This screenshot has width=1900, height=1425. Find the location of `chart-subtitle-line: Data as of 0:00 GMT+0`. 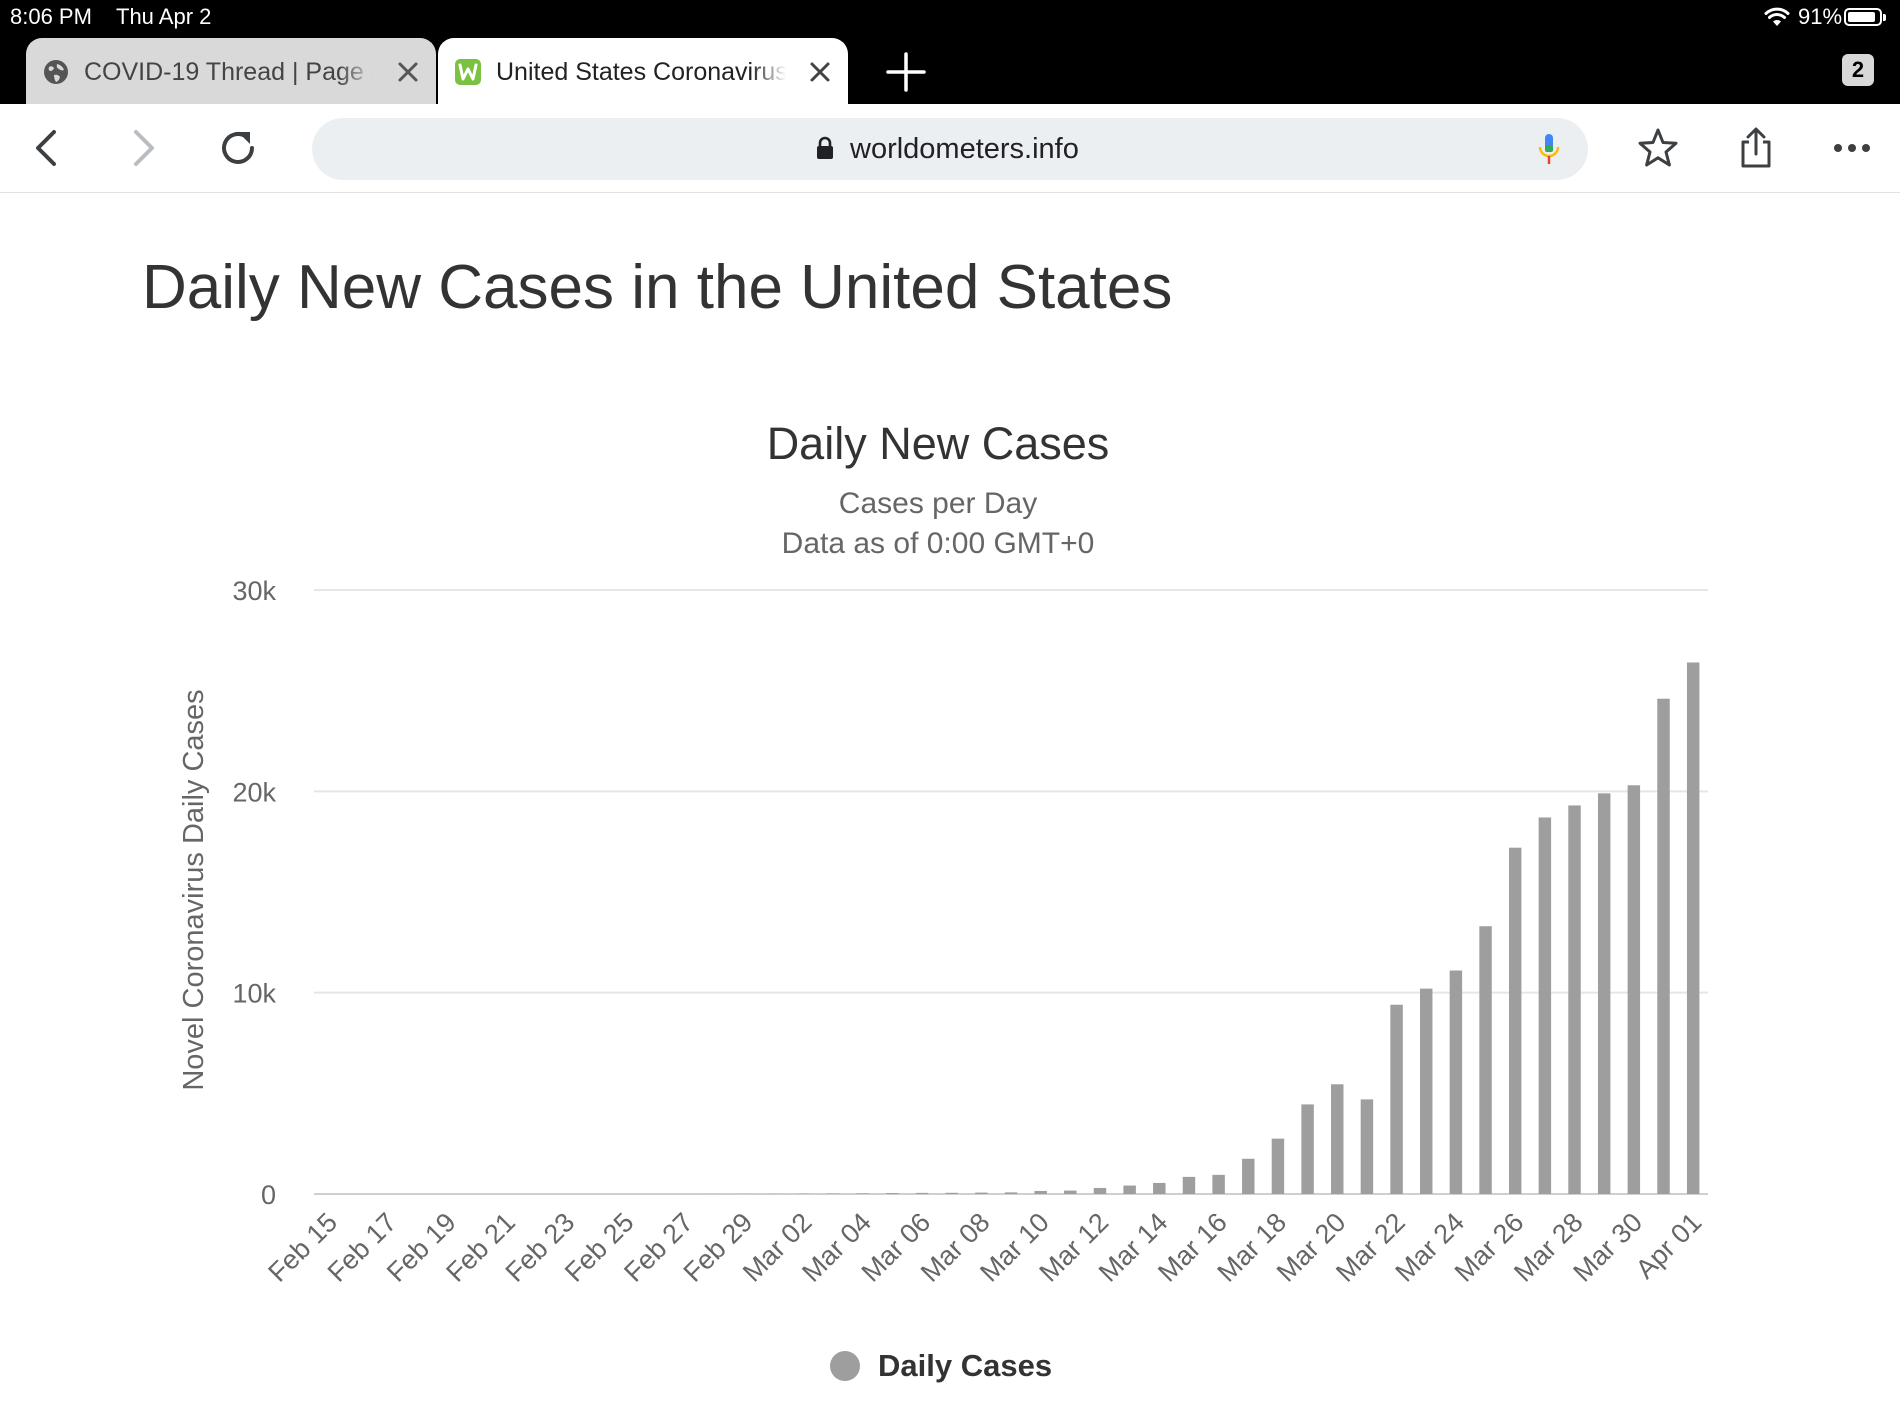

chart-subtitle-line: Data as of 0:00 GMT+0 is located at coordinates (938, 543).